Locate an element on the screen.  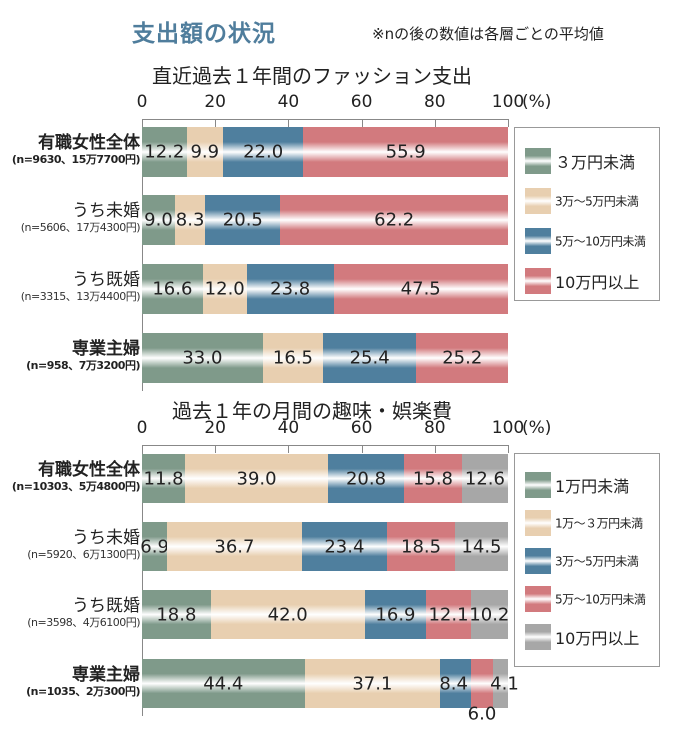
category-name: うち既婚 is located at coordinates (106, 280).